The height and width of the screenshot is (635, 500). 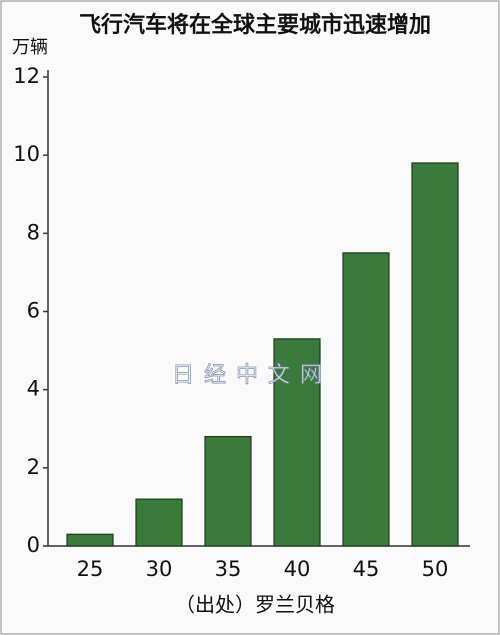 What do you see at coordinates (33, 232) in the screenshot?
I see `y-tick-label: 8` at bounding box center [33, 232].